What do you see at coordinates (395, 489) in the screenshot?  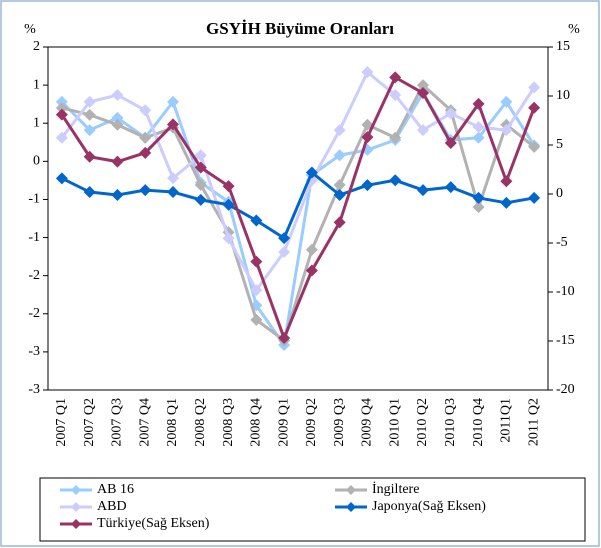 I see `legend-label: İngiltere` at bounding box center [395, 489].